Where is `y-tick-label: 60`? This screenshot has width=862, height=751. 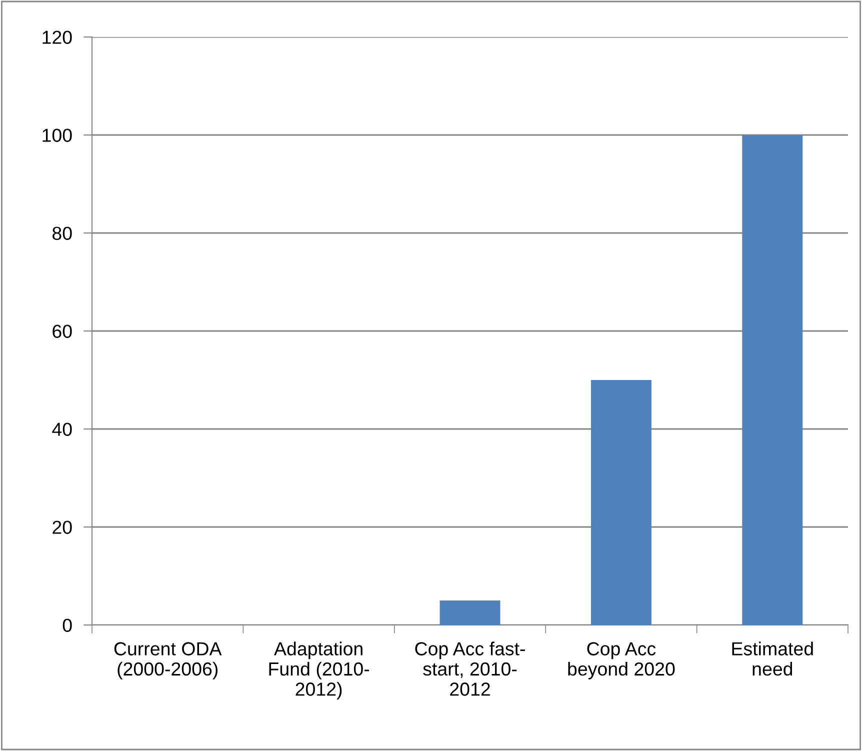 y-tick-label: 60 is located at coordinates (62, 331).